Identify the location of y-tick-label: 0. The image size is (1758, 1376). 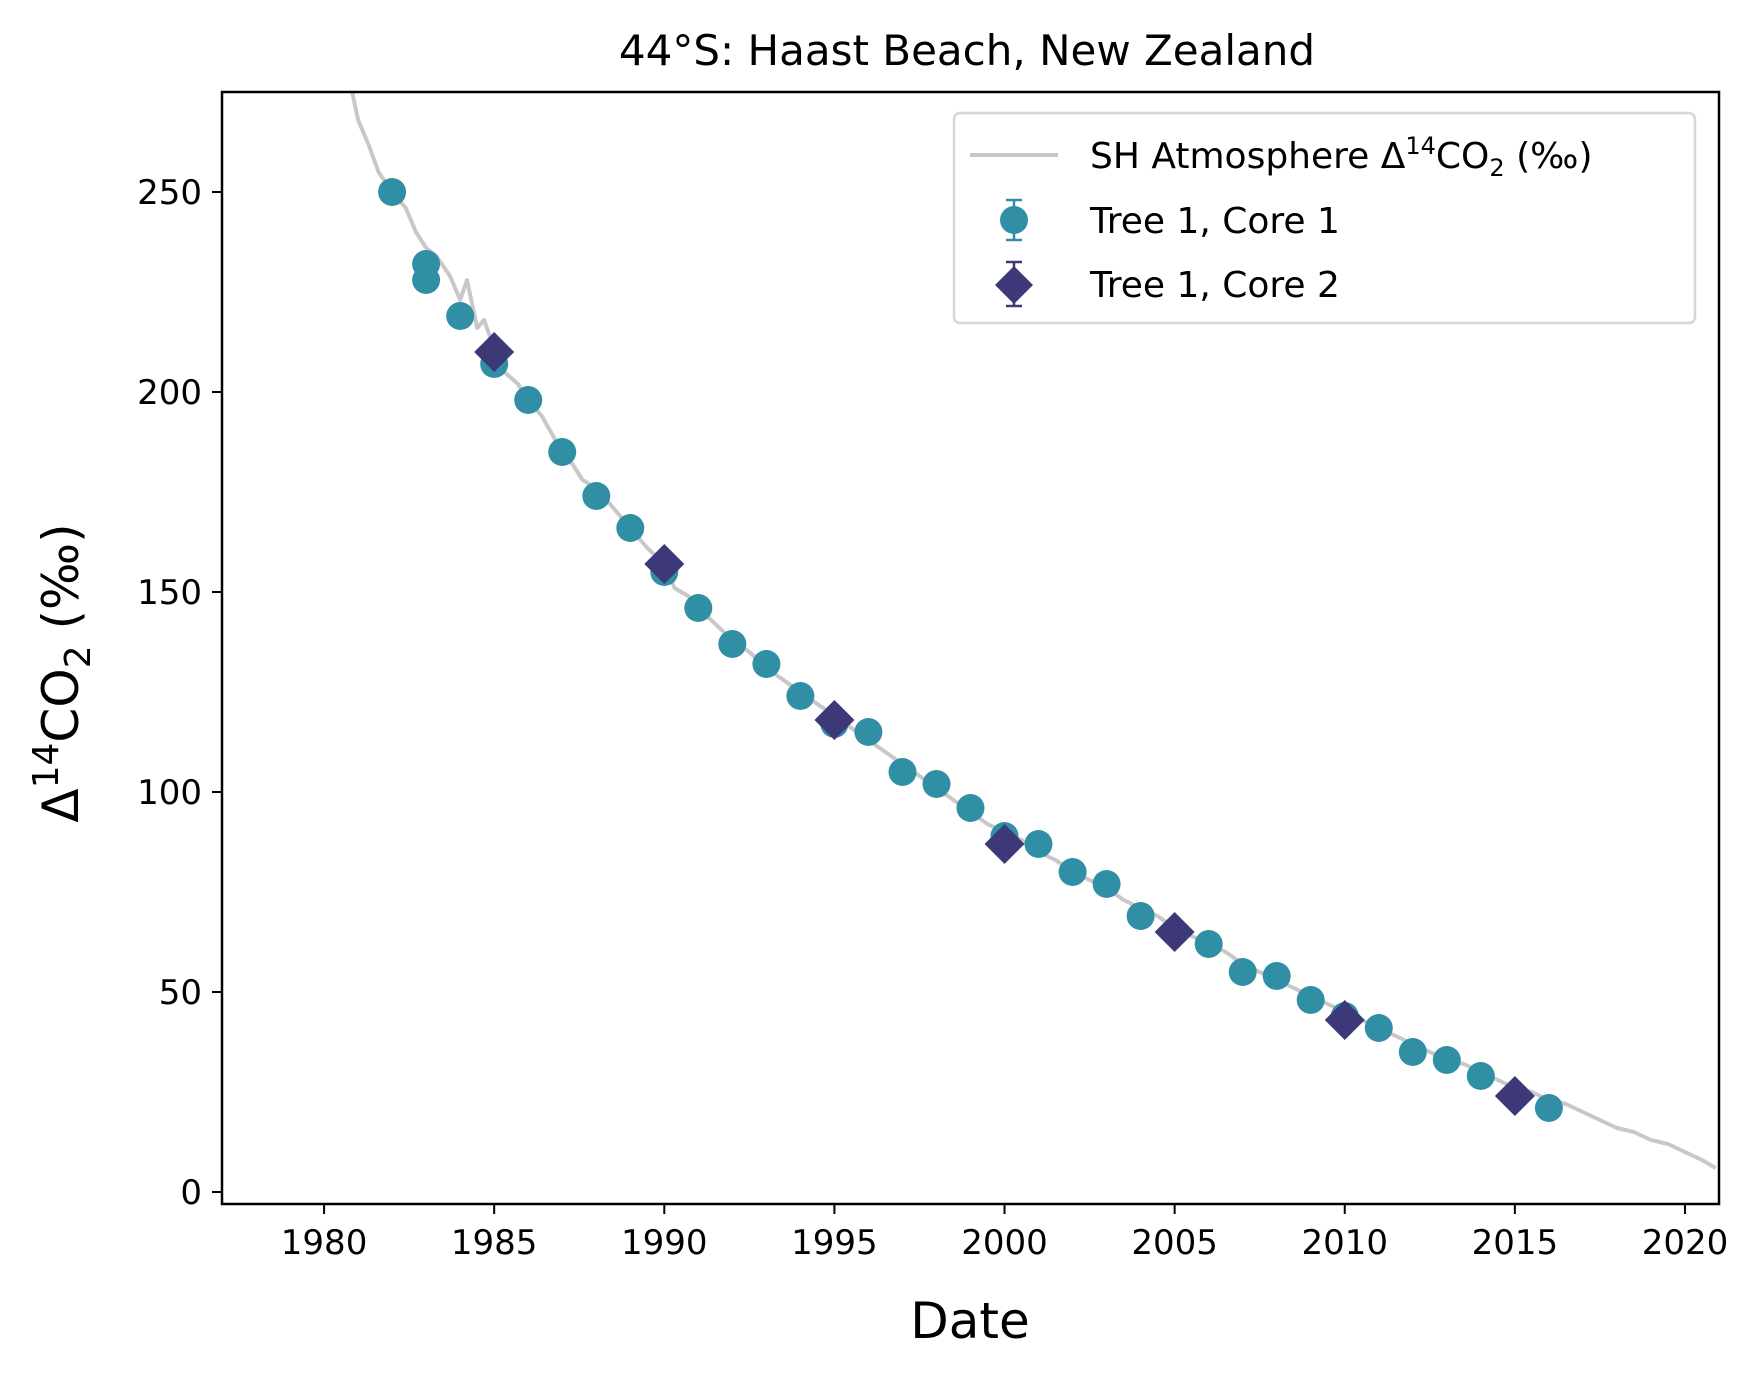
(191, 1193).